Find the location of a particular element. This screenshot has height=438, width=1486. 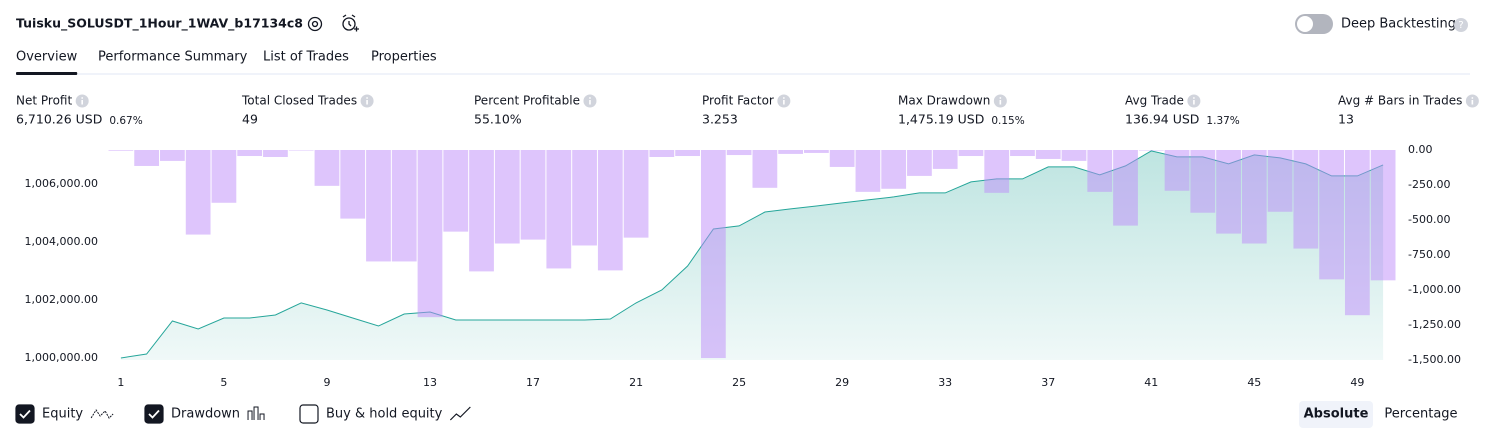

mode-button-bg is located at coordinates (1336, 414).